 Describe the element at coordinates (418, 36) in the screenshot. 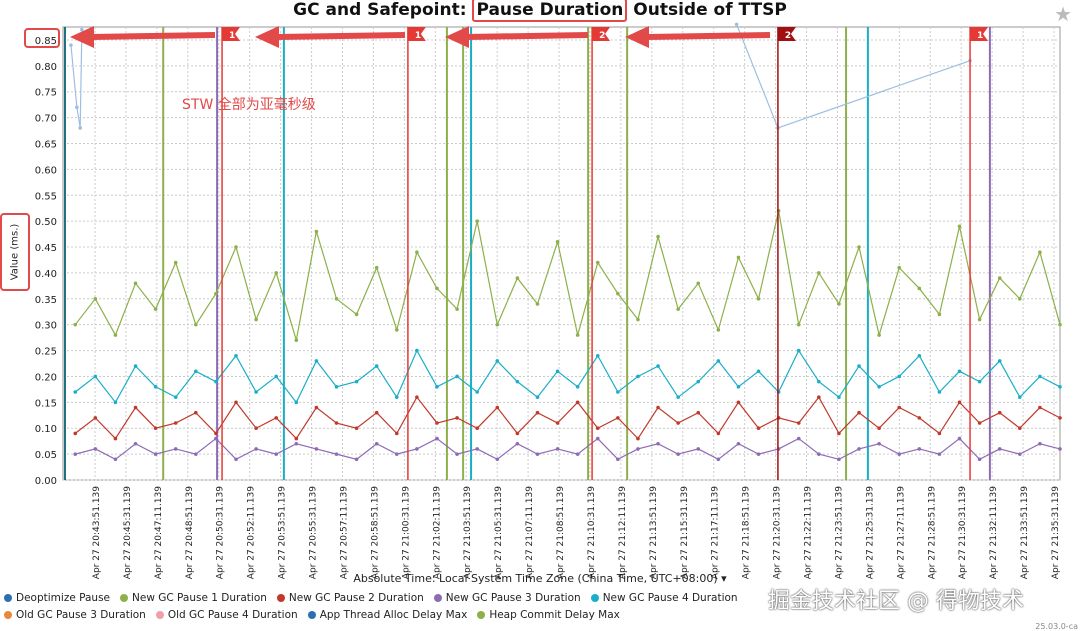

I see `event-flag-label: 1` at that location.